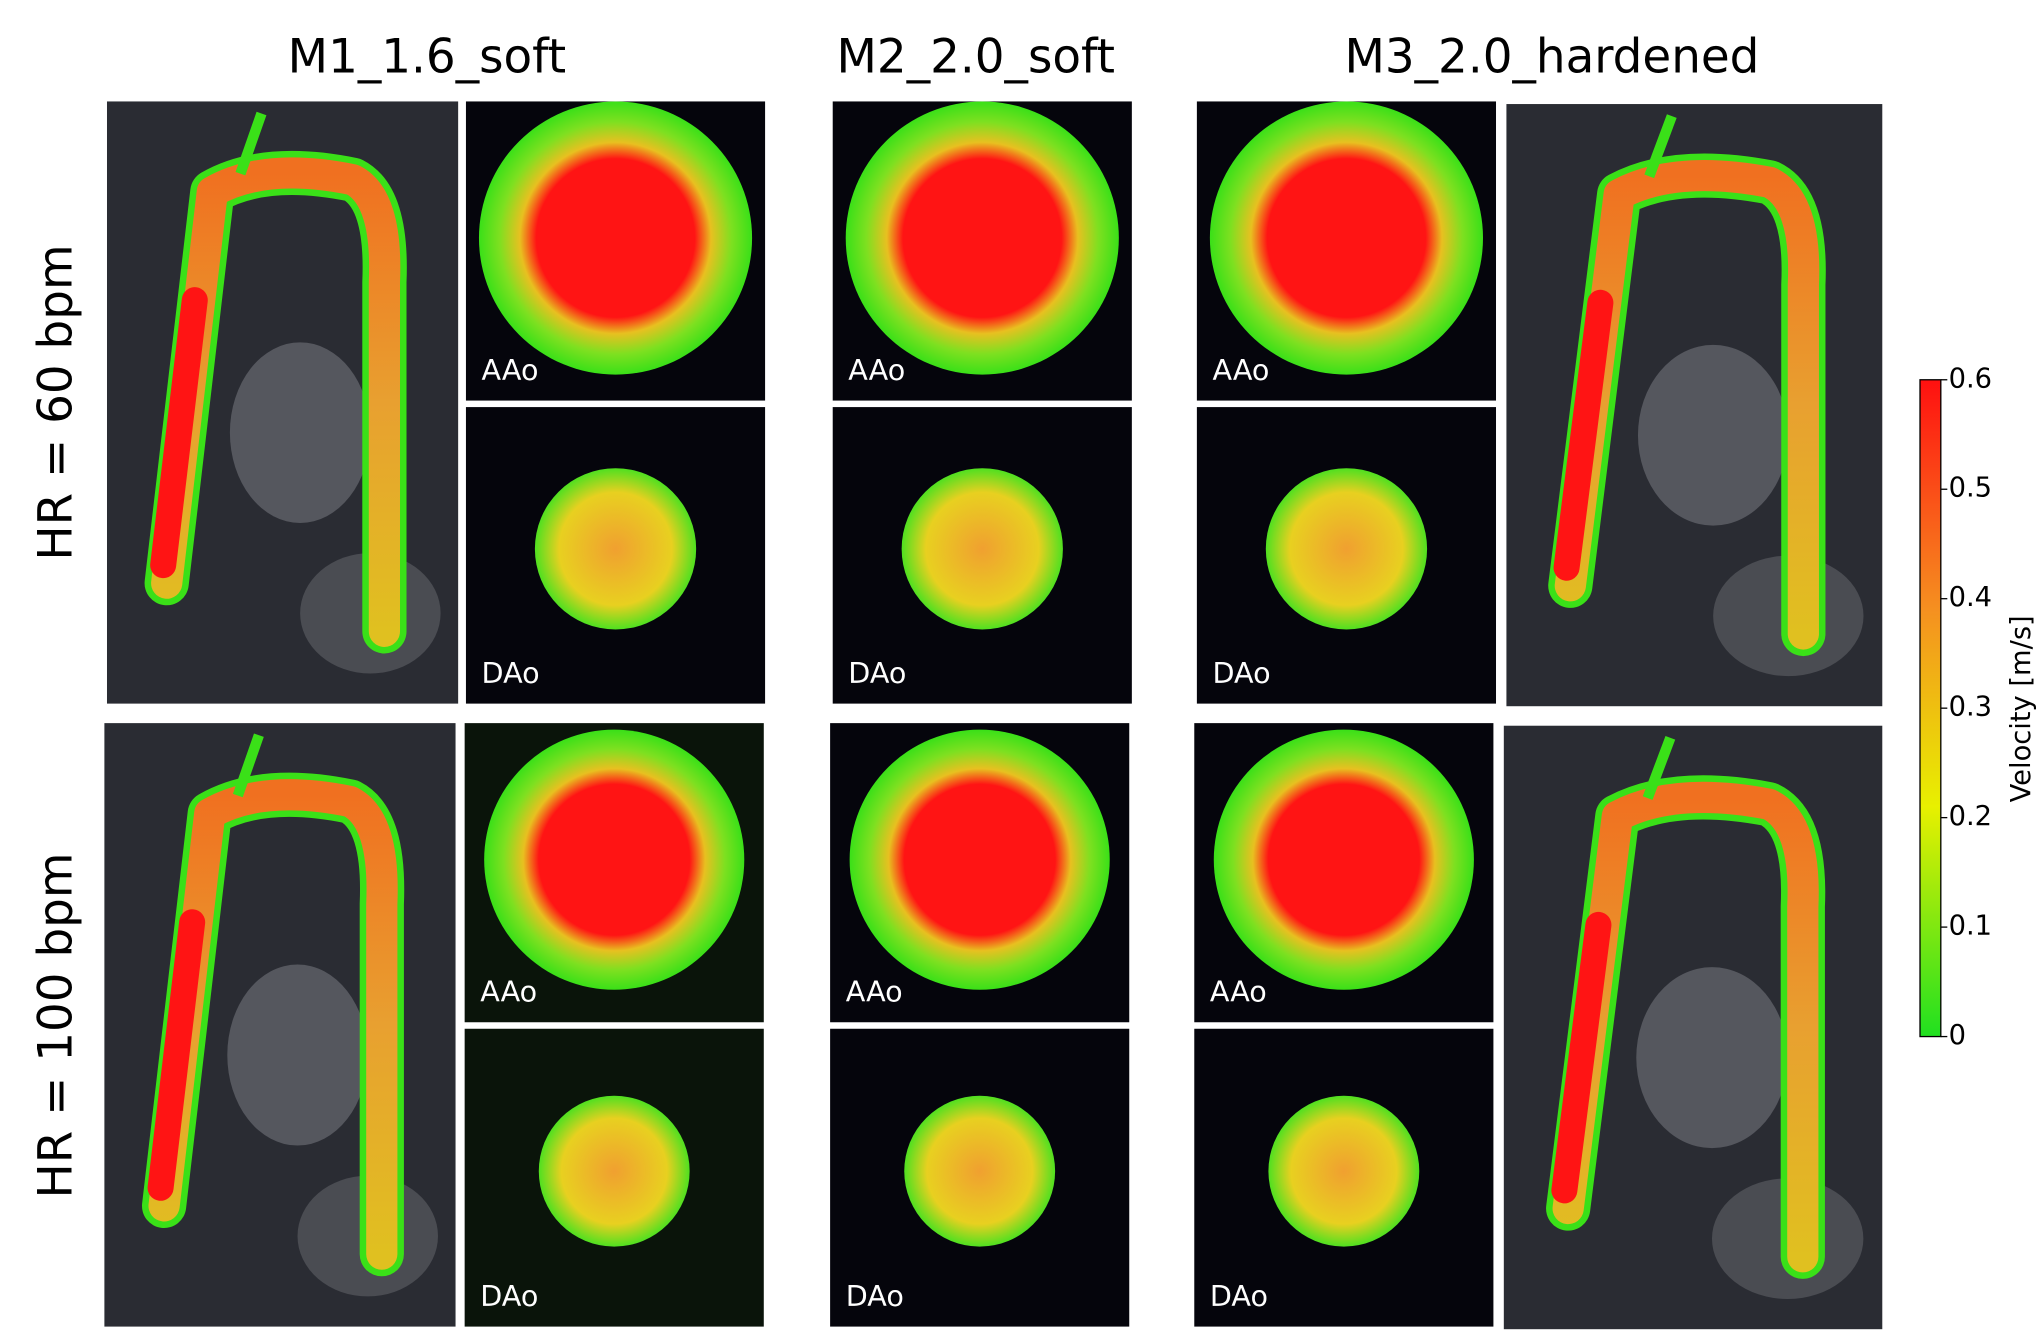  Describe the element at coordinates (976, 57) in the screenshot. I see `column-title: M2_2.0_soft` at that location.